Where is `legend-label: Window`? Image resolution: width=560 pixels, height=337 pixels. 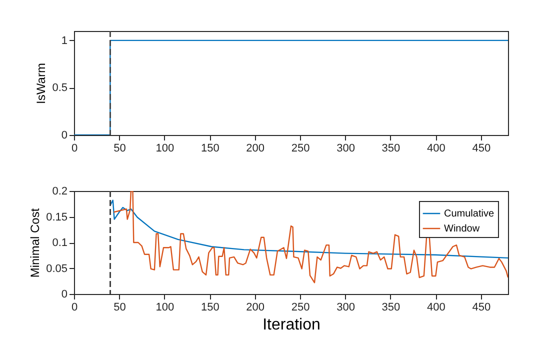
legend-label: Window is located at coordinates (462, 229).